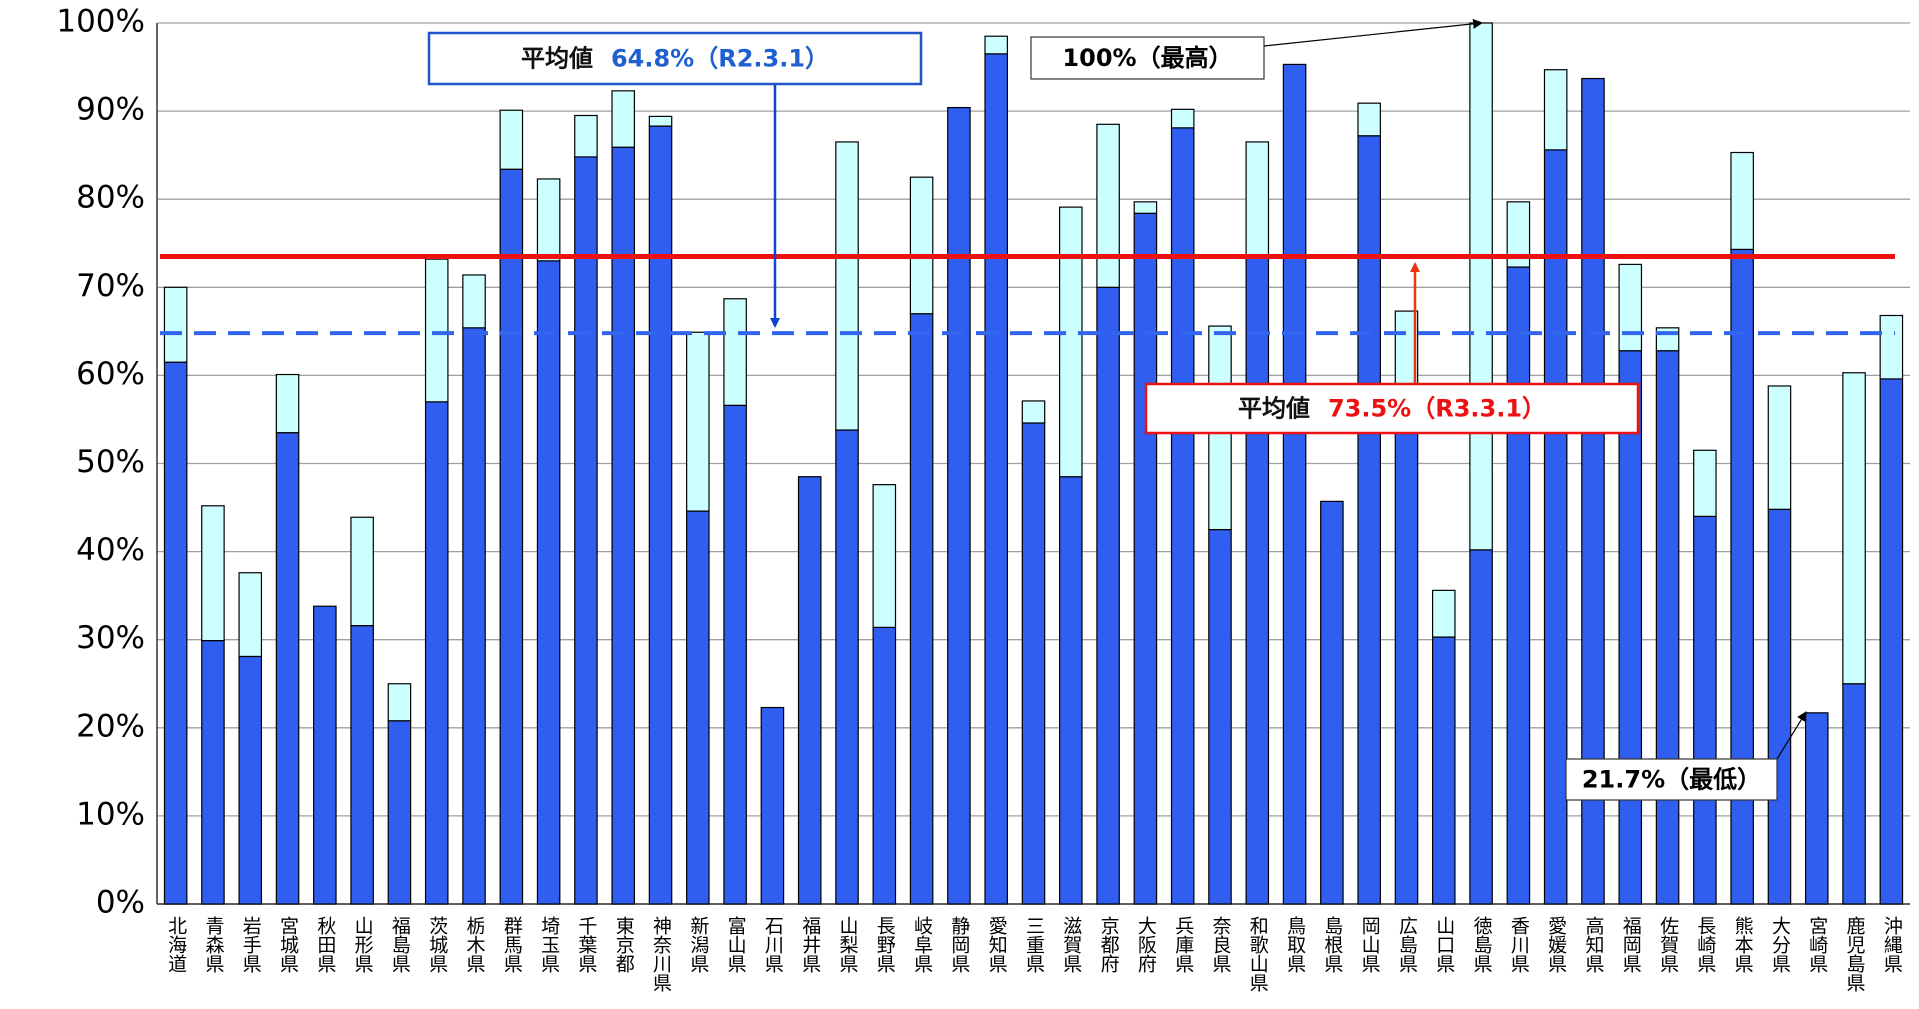 This screenshot has width=1919, height=1009. What do you see at coordinates (120, 903) in the screenshot?
I see `y-tick-label: 0%` at bounding box center [120, 903].